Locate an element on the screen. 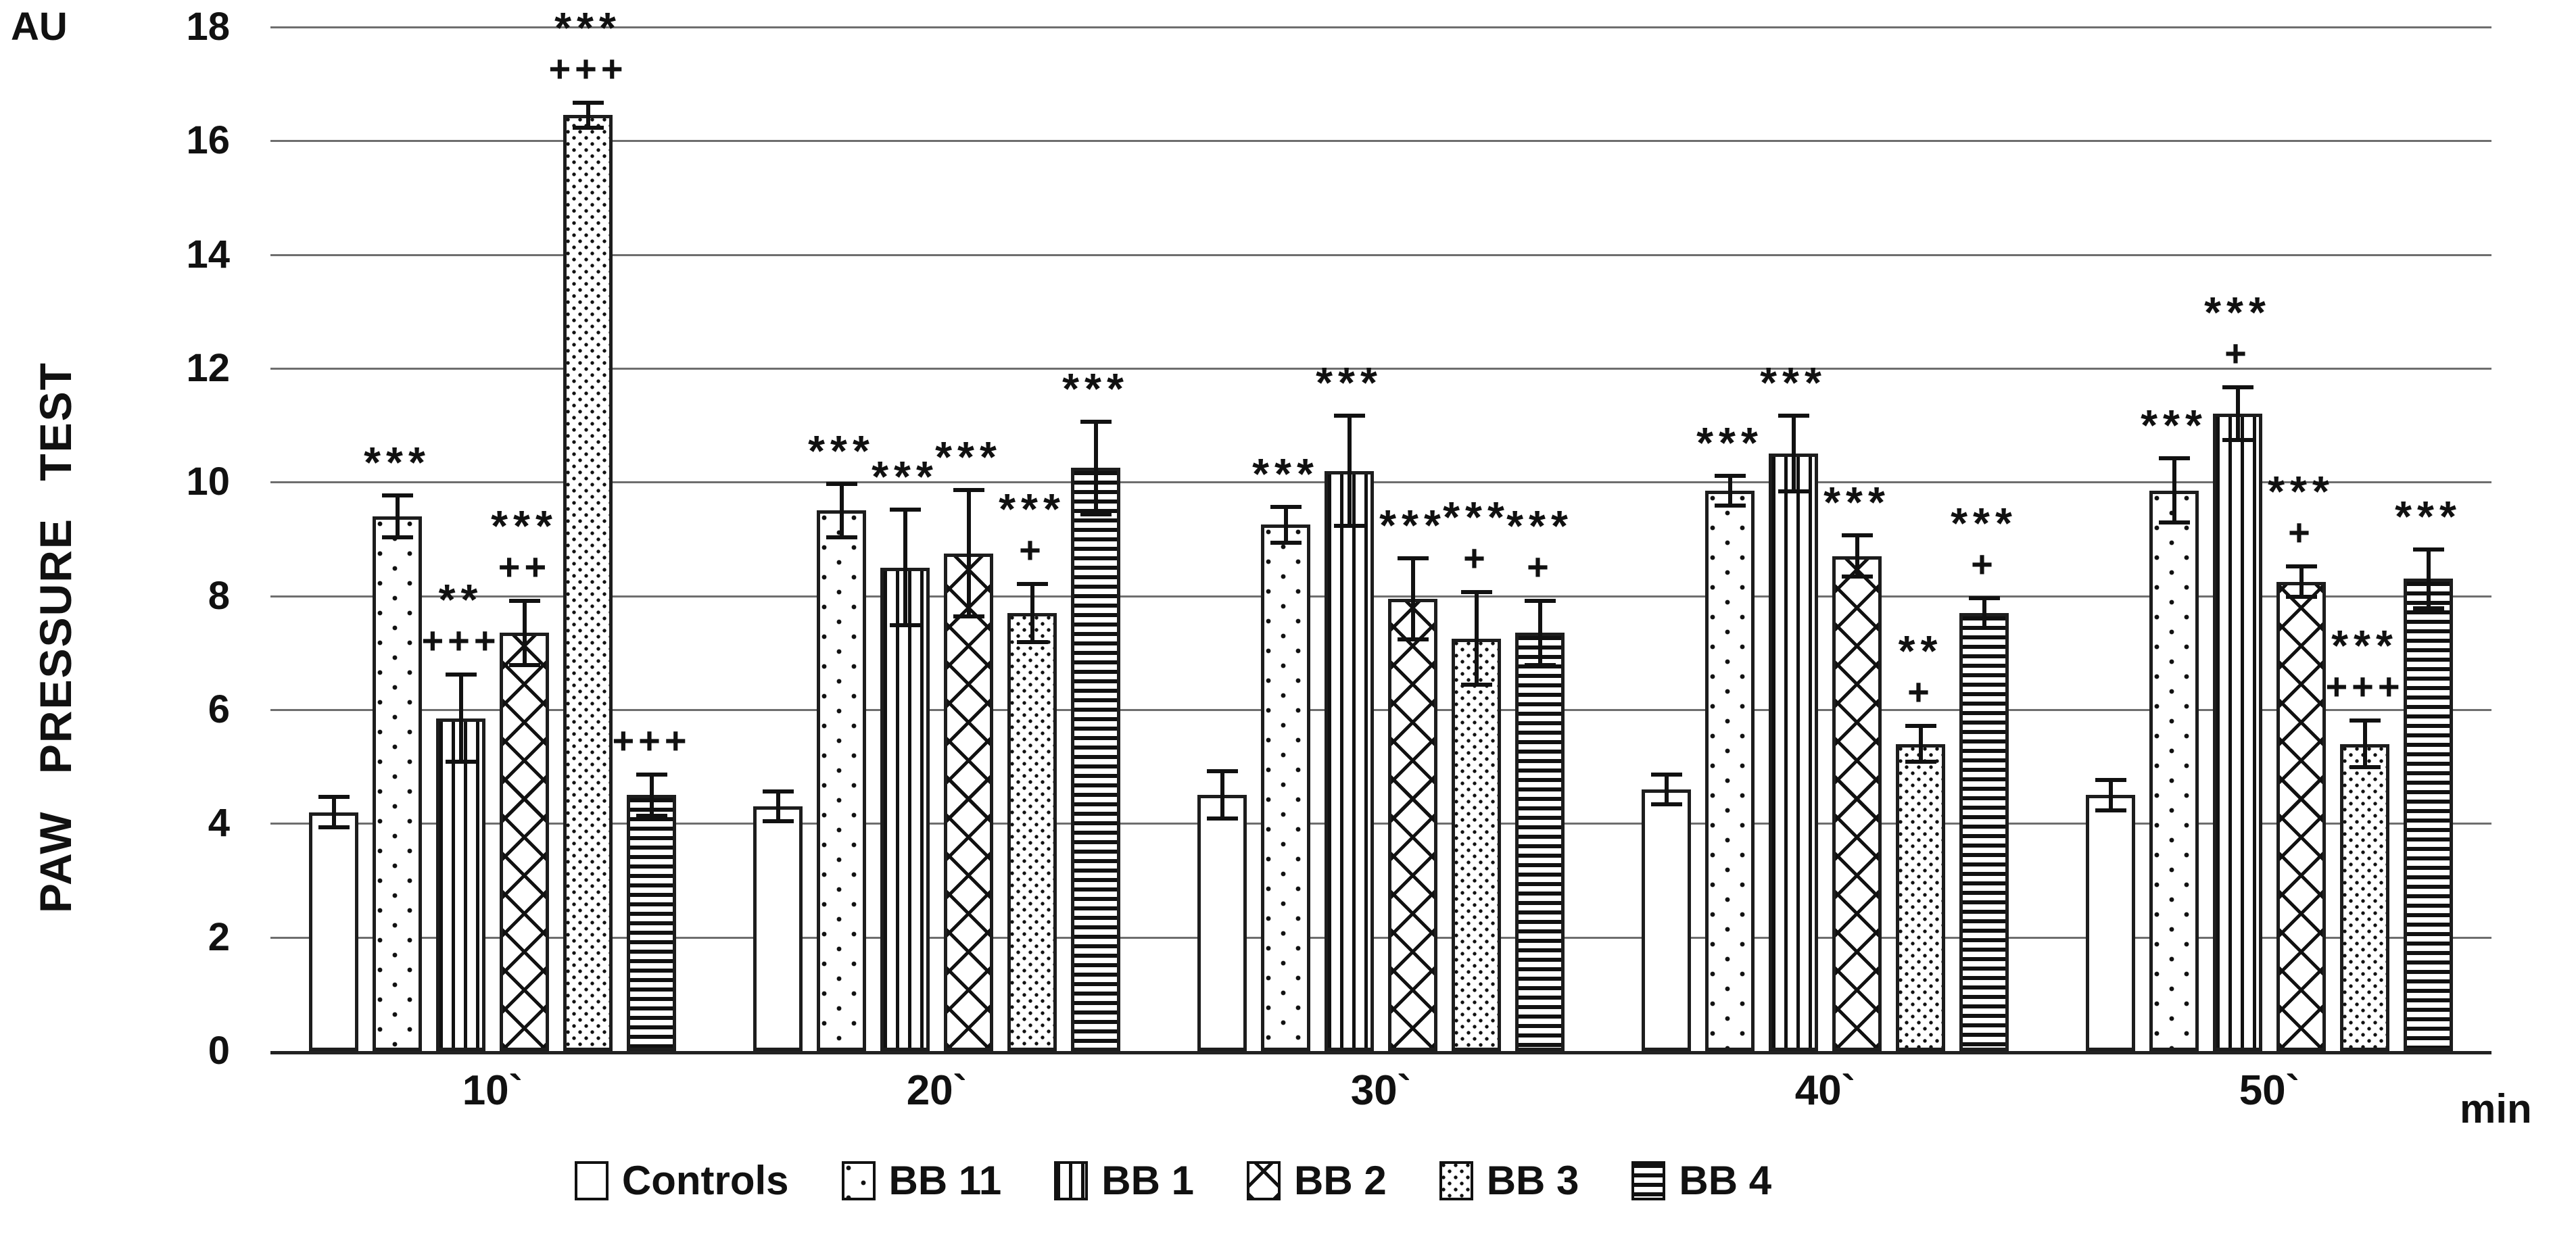 The height and width of the screenshot is (1245, 2576). y-axis-tick-labels: 18 16 14 12 10 8 6 4 2 0 is located at coordinates (169, 622).